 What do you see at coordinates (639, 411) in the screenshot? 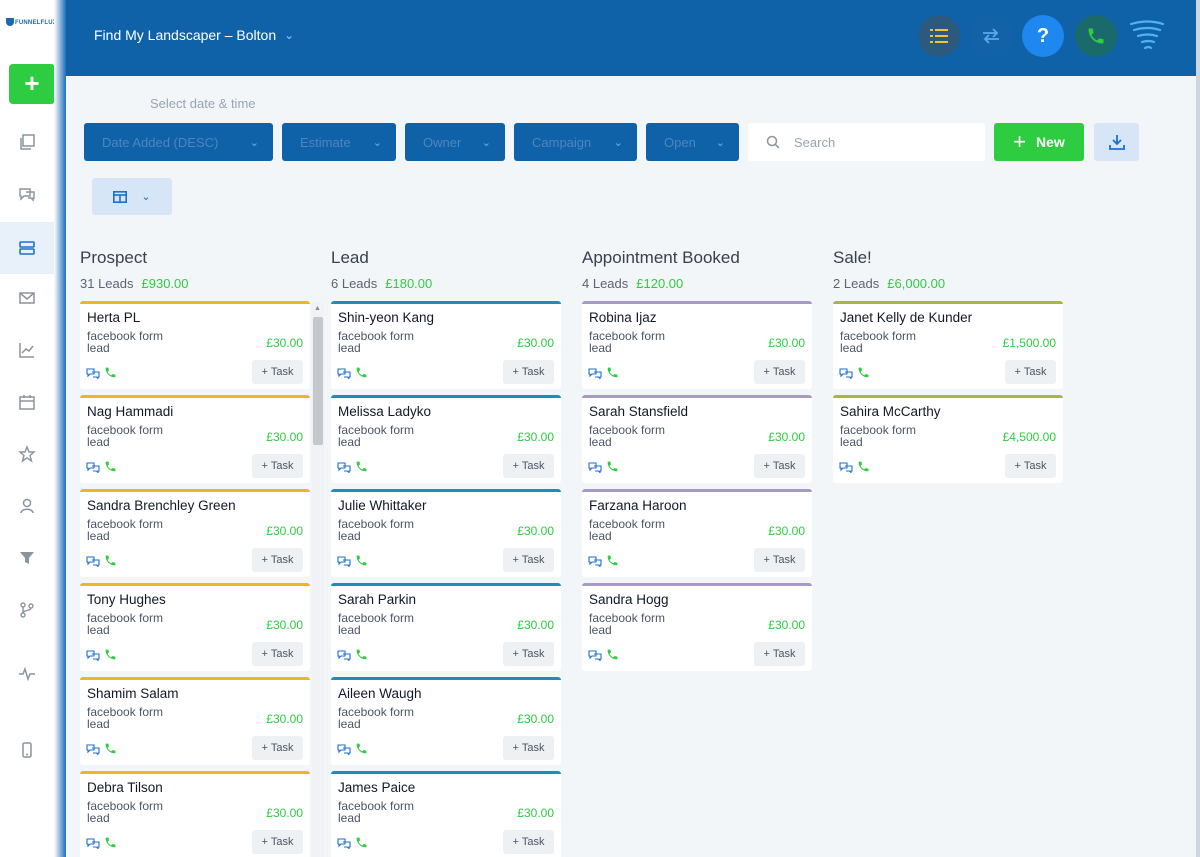
I see `contact-name: Sarah Stansfield` at bounding box center [639, 411].